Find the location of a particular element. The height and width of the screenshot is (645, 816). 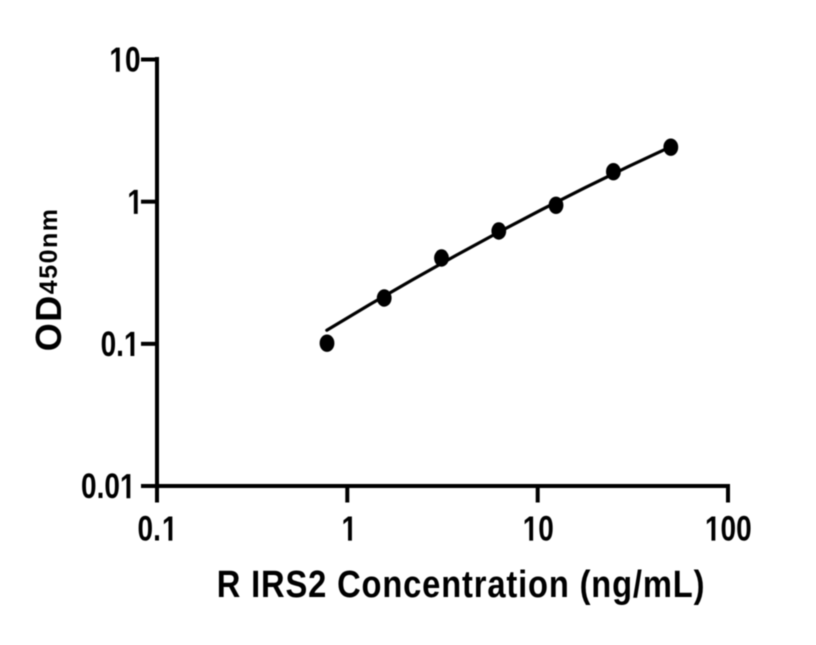

svg-text: 00 is located at coordinates (736, 529).